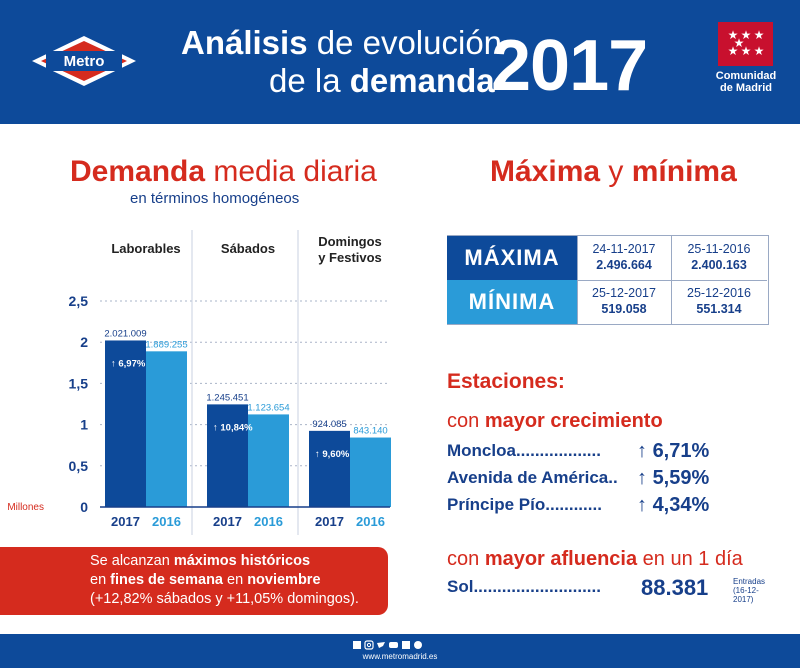 Image resolution: width=800 pixels, height=668 pixels. I want to click on bar-value-label: 843.140, so click(370, 431).